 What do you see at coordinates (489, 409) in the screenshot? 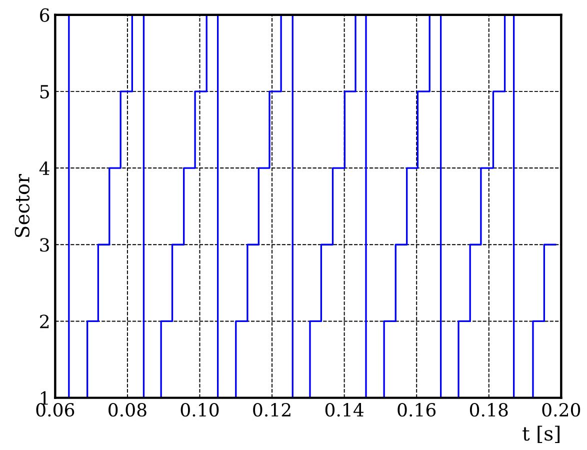
I see `x-tick-label: 0.18` at bounding box center [489, 409].